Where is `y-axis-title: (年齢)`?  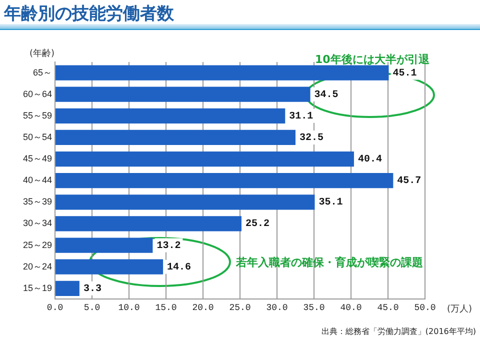 y-axis-title: (年齢) is located at coordinates (42, 53).